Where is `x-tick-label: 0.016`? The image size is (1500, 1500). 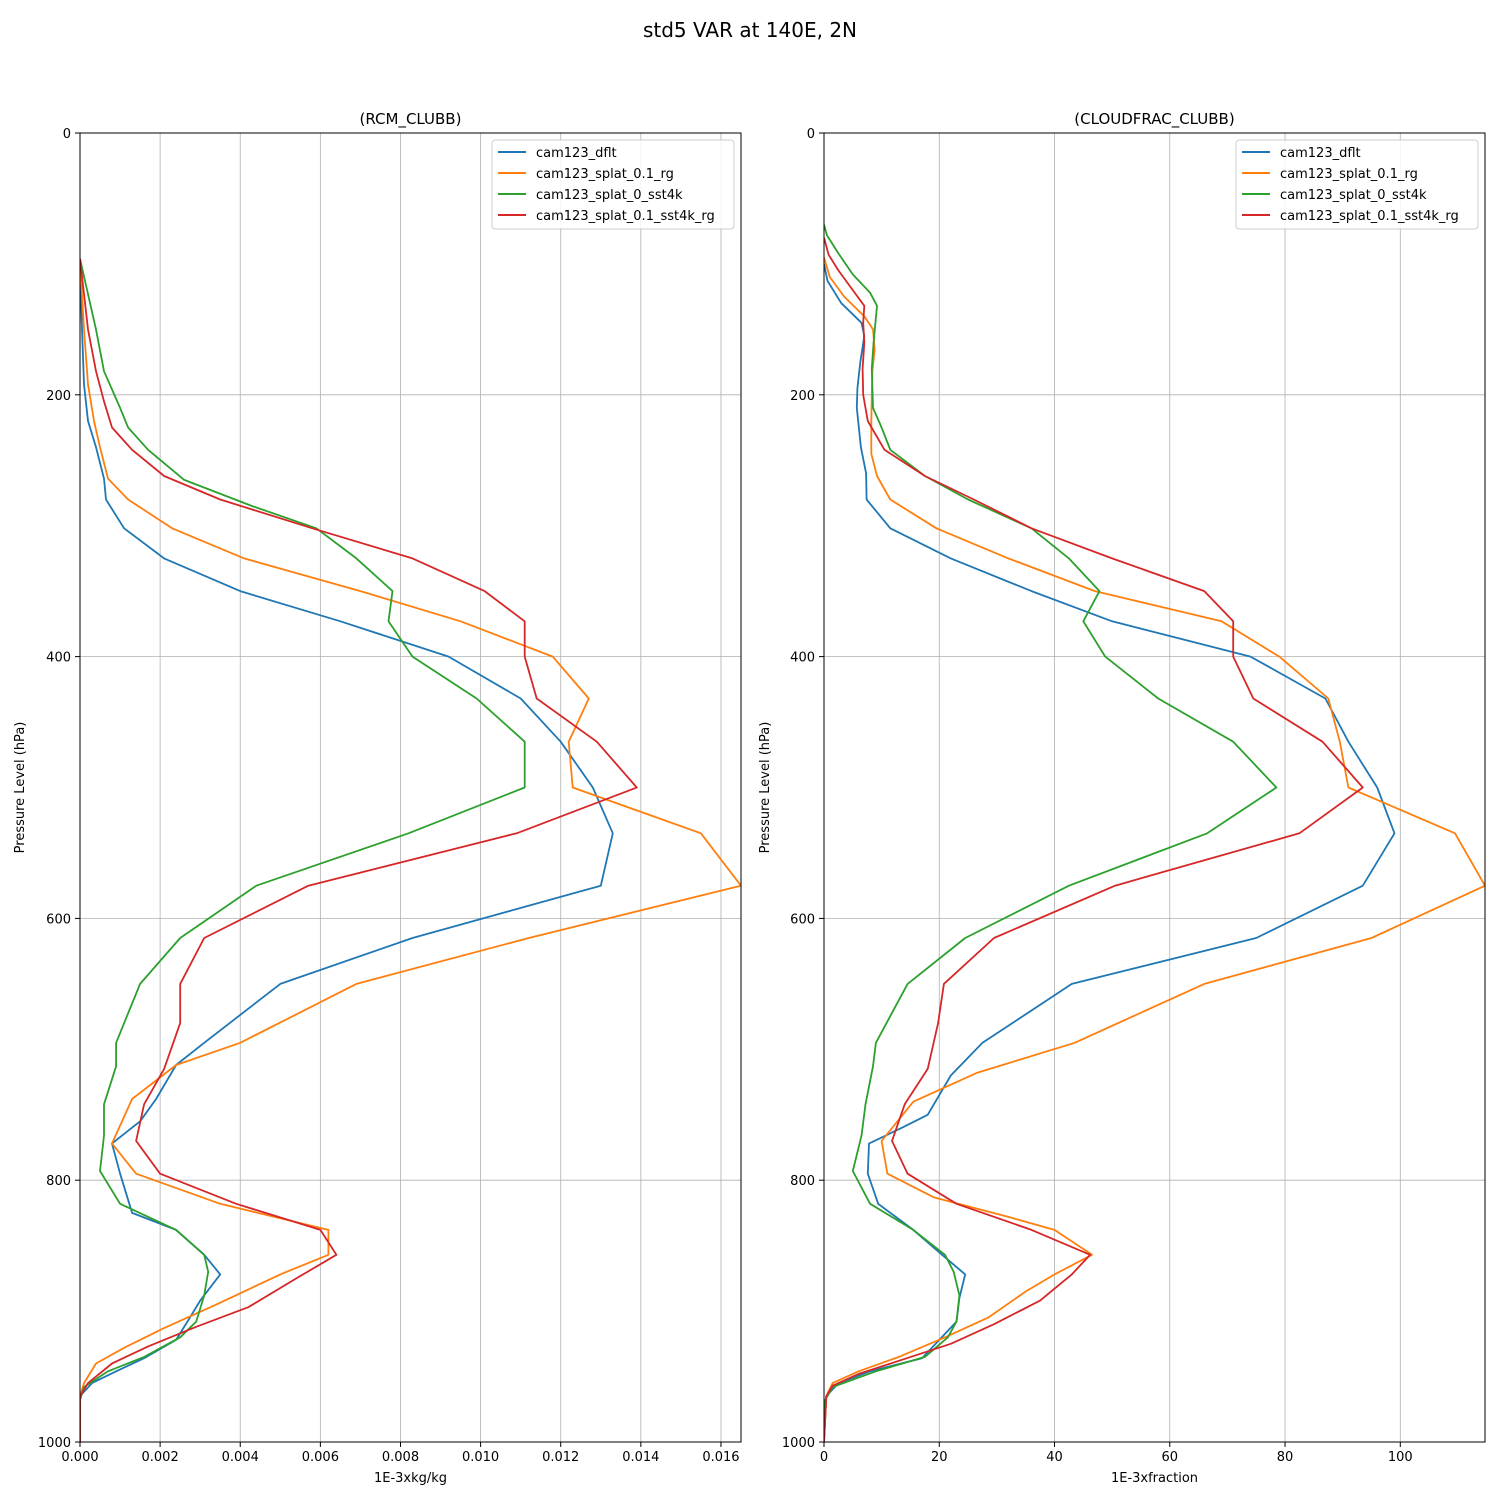
x-tick-label: 0.016 is located at coordinates (720, 1457).